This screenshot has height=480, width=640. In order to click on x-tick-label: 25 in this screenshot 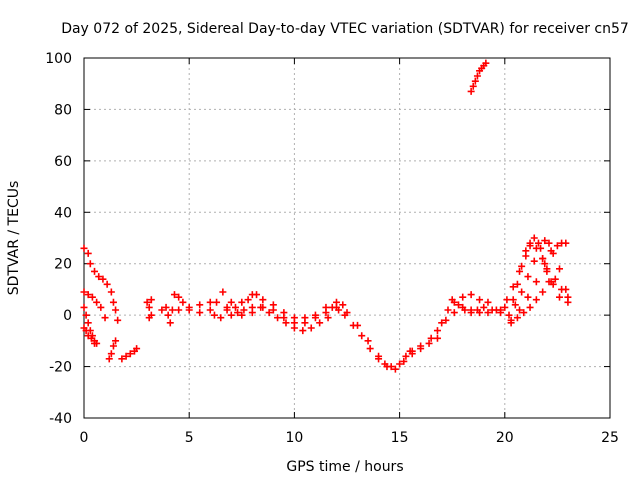, I will do `click(610, 438)`.